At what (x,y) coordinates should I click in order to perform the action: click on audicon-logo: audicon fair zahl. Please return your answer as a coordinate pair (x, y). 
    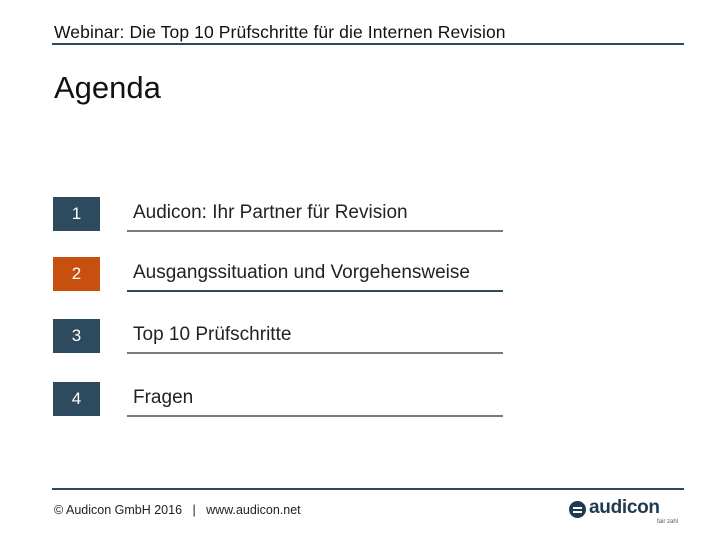
    Looking at the image, I should click on (628, 512).